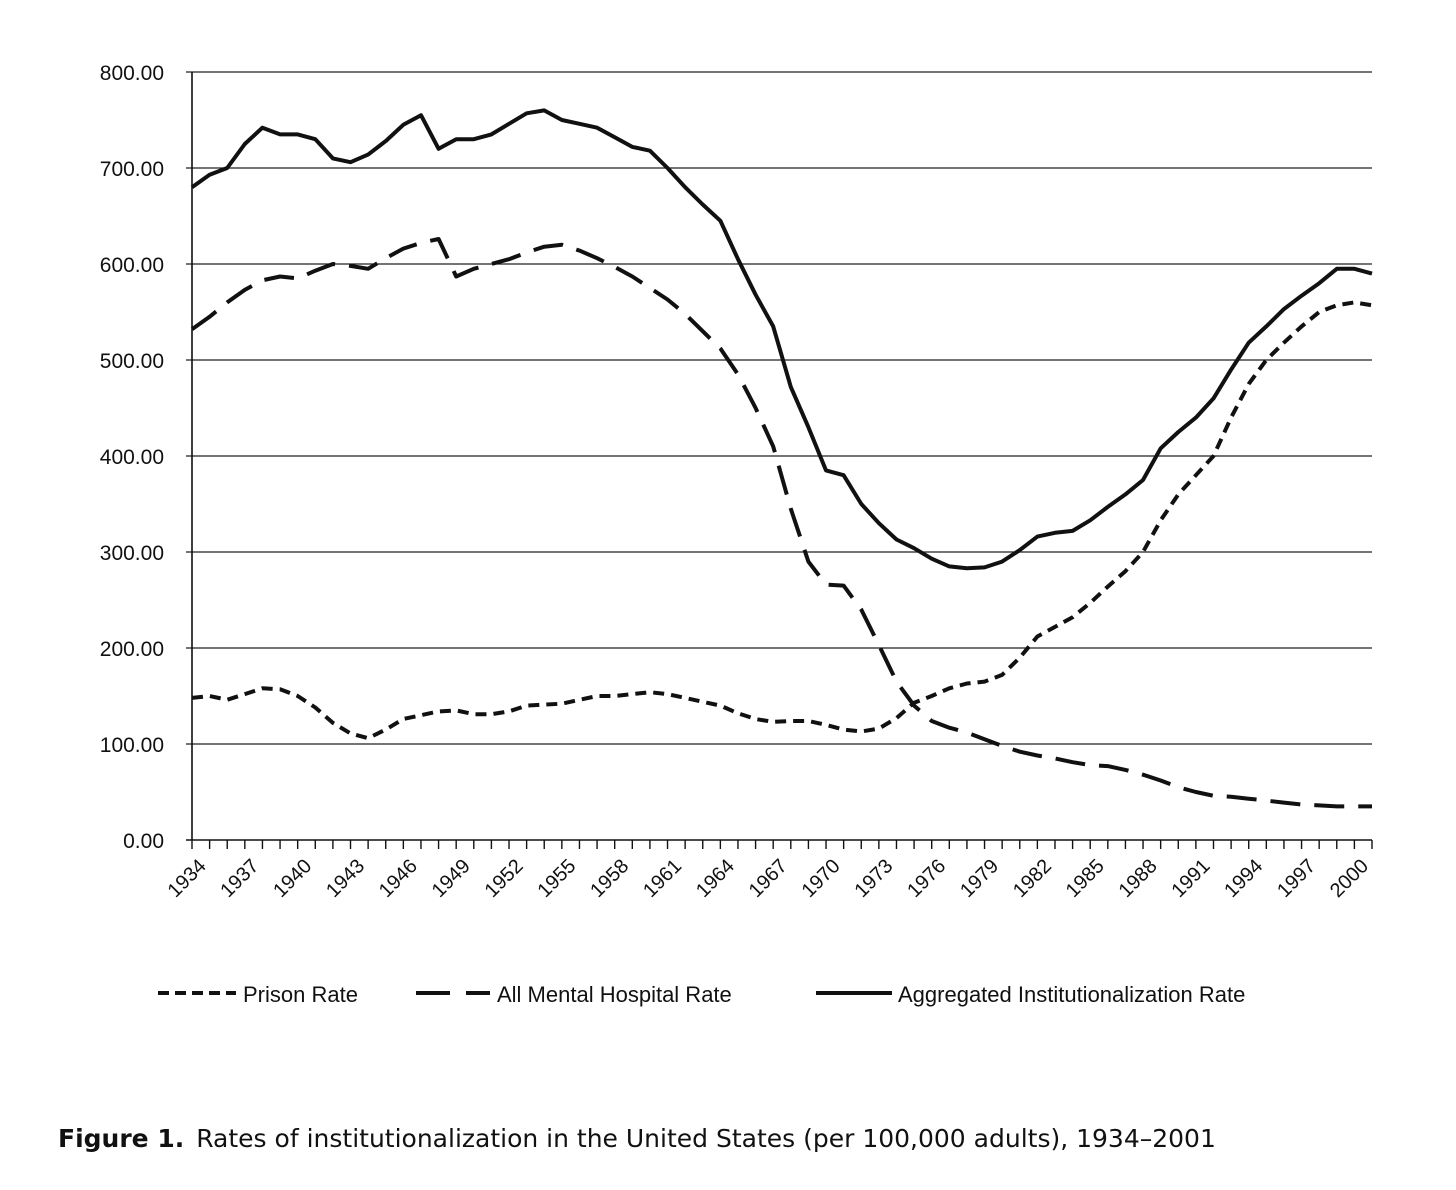 The image size is (1456, 1190). I want to click on y-tick-label: 200.00, so click(132, 649).